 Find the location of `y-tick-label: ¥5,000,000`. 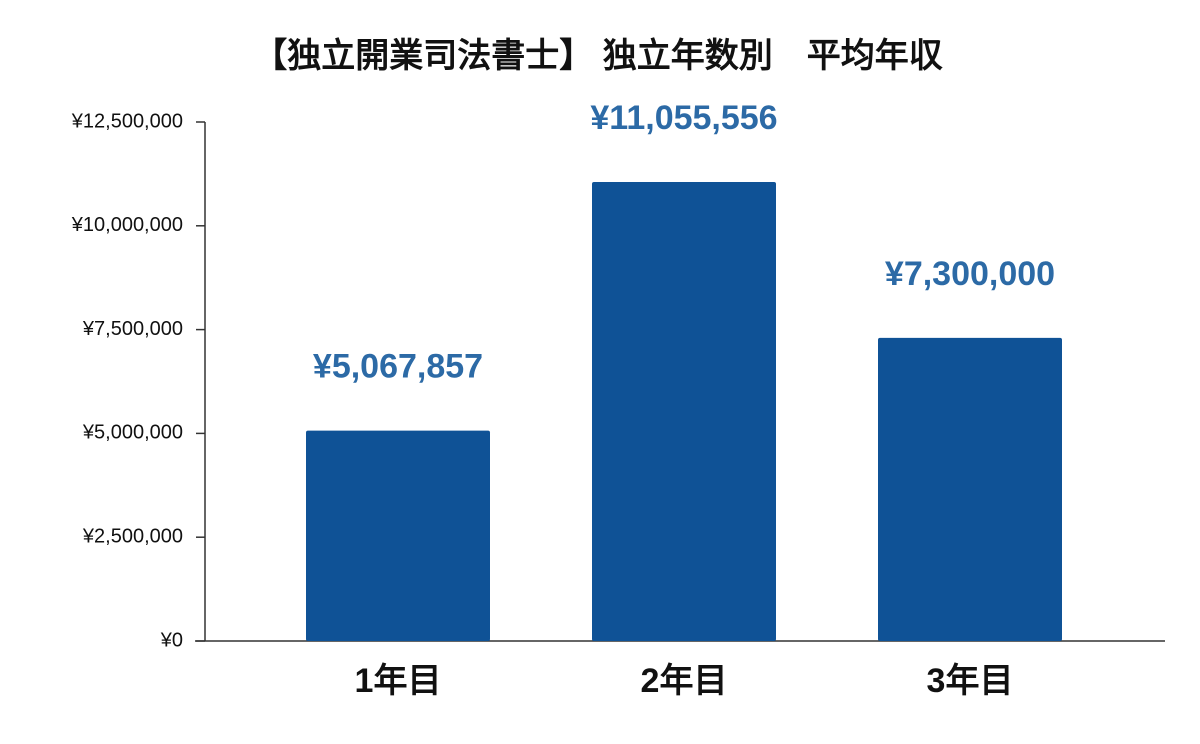

y-tick-label: ¥5,000,000 is located at coordinates (132, 433).